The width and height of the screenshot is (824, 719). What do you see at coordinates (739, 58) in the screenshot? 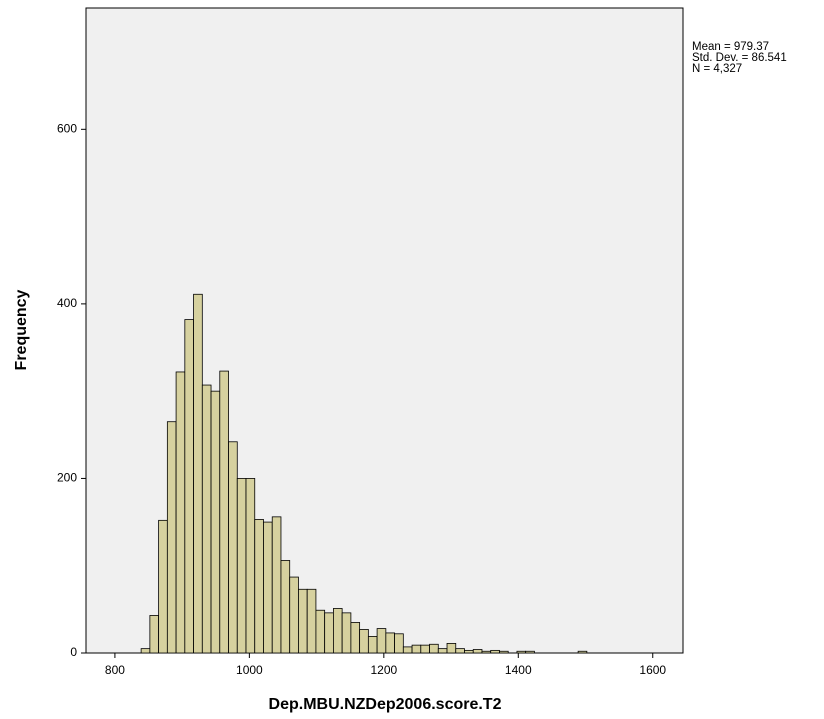
I see `annotation: Std. Dev. = 86.541` at bounding box center [739, 58].